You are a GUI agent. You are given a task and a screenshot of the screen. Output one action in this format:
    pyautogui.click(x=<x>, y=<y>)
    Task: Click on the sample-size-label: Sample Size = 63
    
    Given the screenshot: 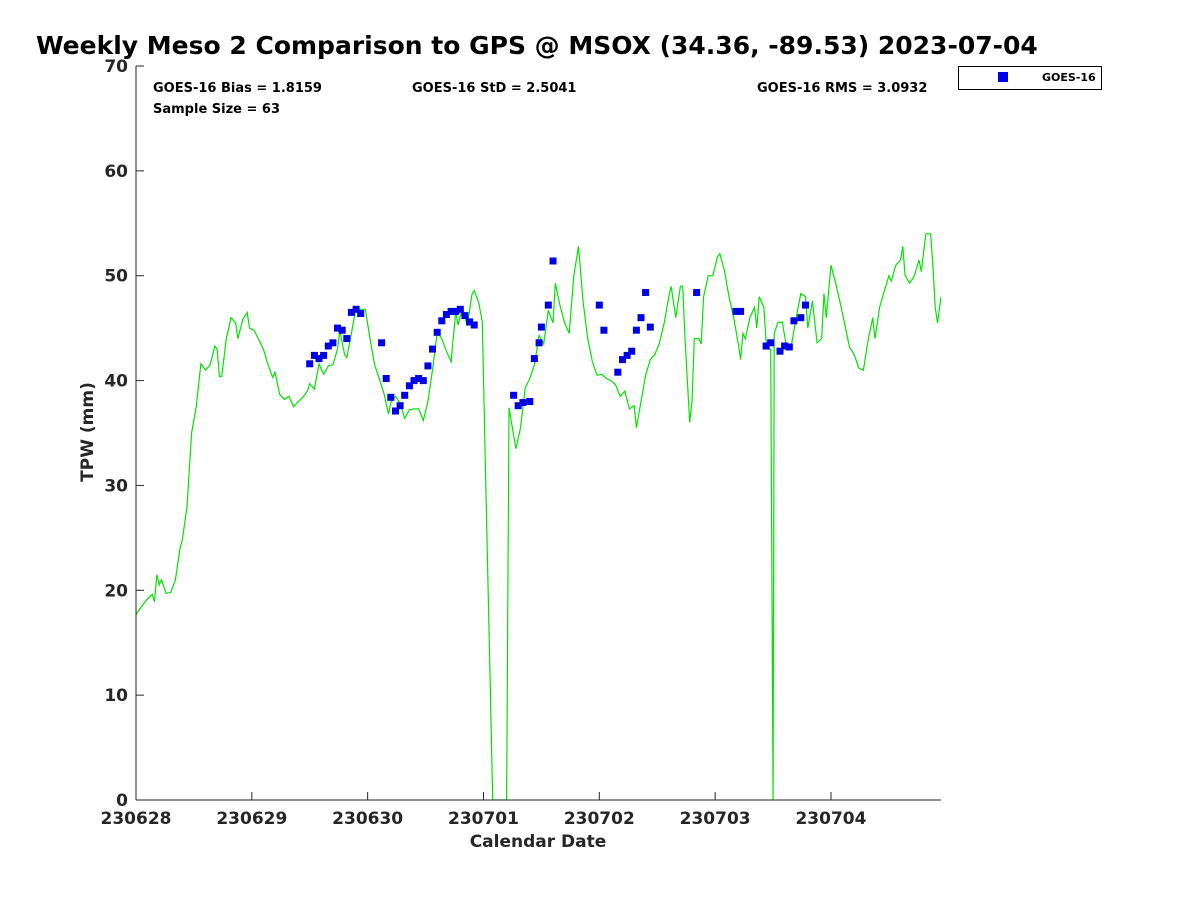 What is the action you would take?
    pyautogui.click(x=216, y=109)
    